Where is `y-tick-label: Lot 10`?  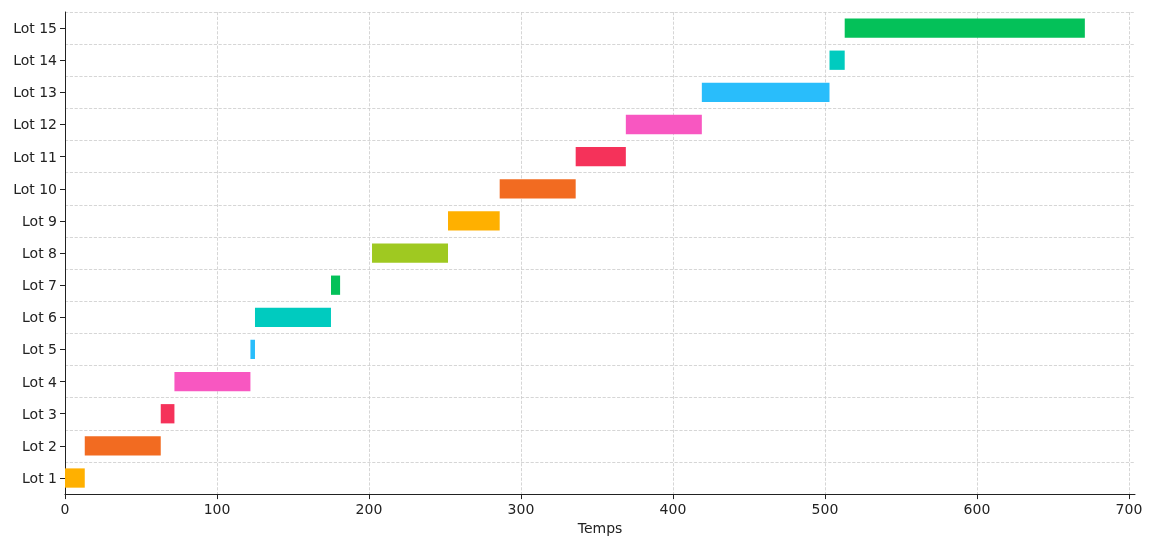 y-tick-label: Lot 10 is located at coordinates (35, 188).